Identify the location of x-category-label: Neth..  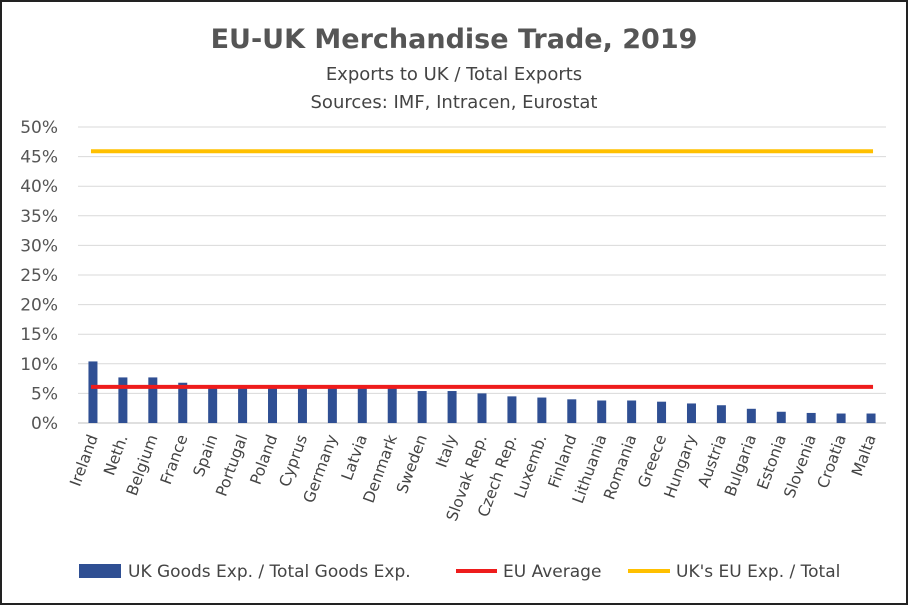
(115, 455).